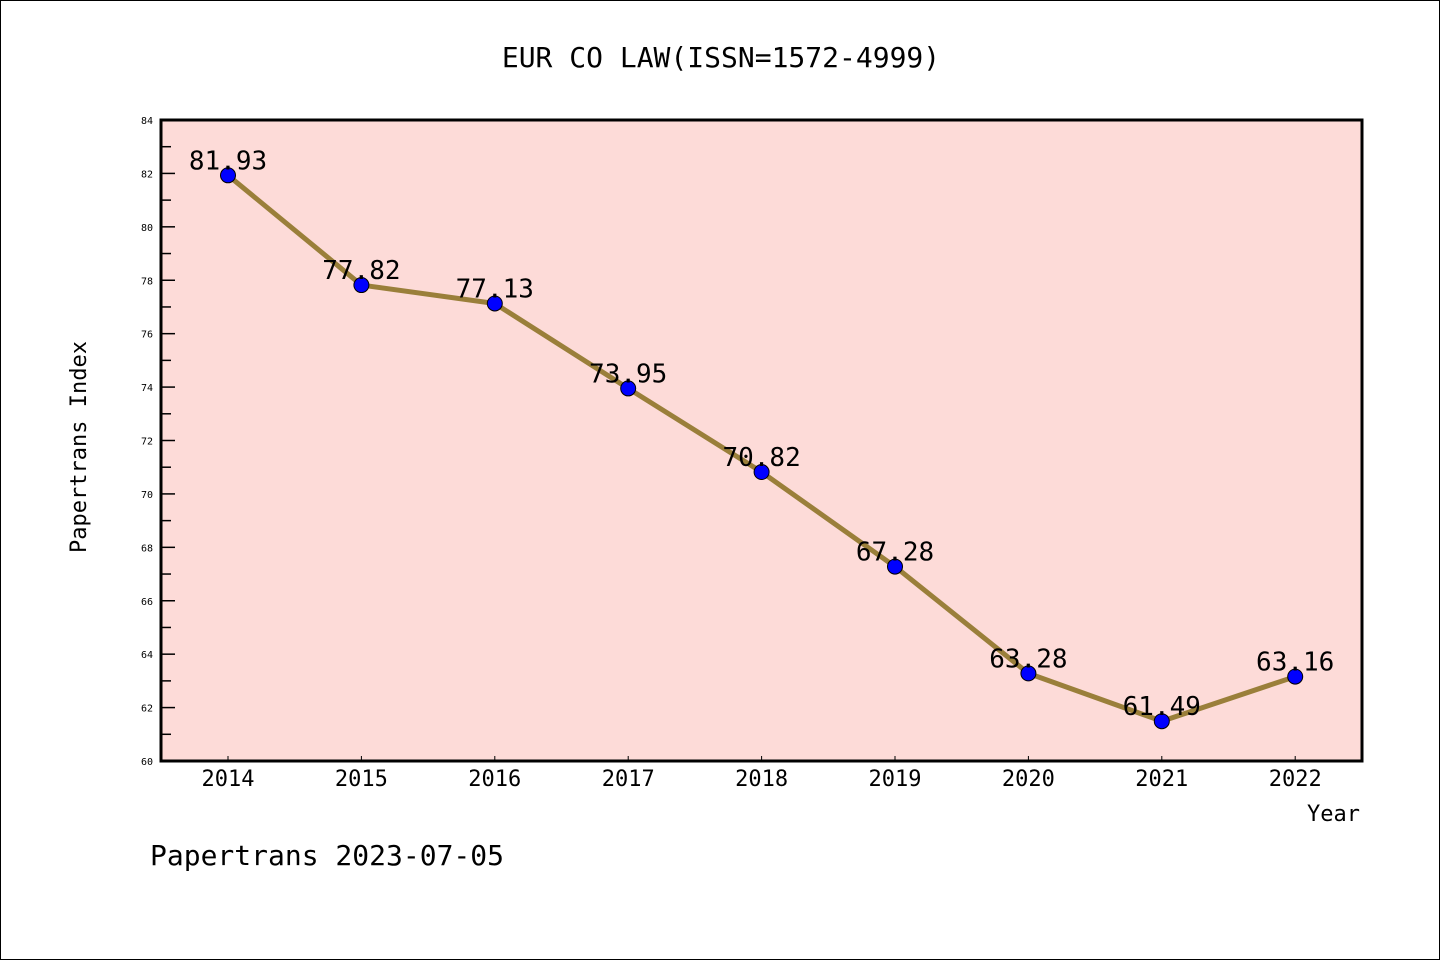 This screenshot has width=1440, height=960. Describe the element at coordinates (1161, 779) in the screenshot. I see `x-tick-label: 2021` at that location.